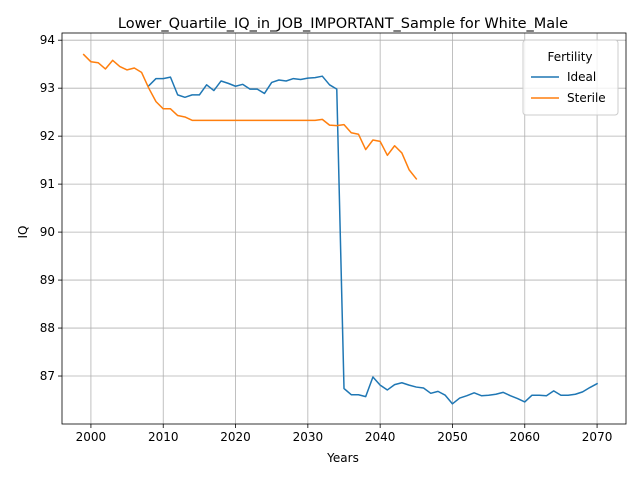  Describe the element at coordinates (47, 232) in the screenshot. I see `y-tick-label: 90` at that location.